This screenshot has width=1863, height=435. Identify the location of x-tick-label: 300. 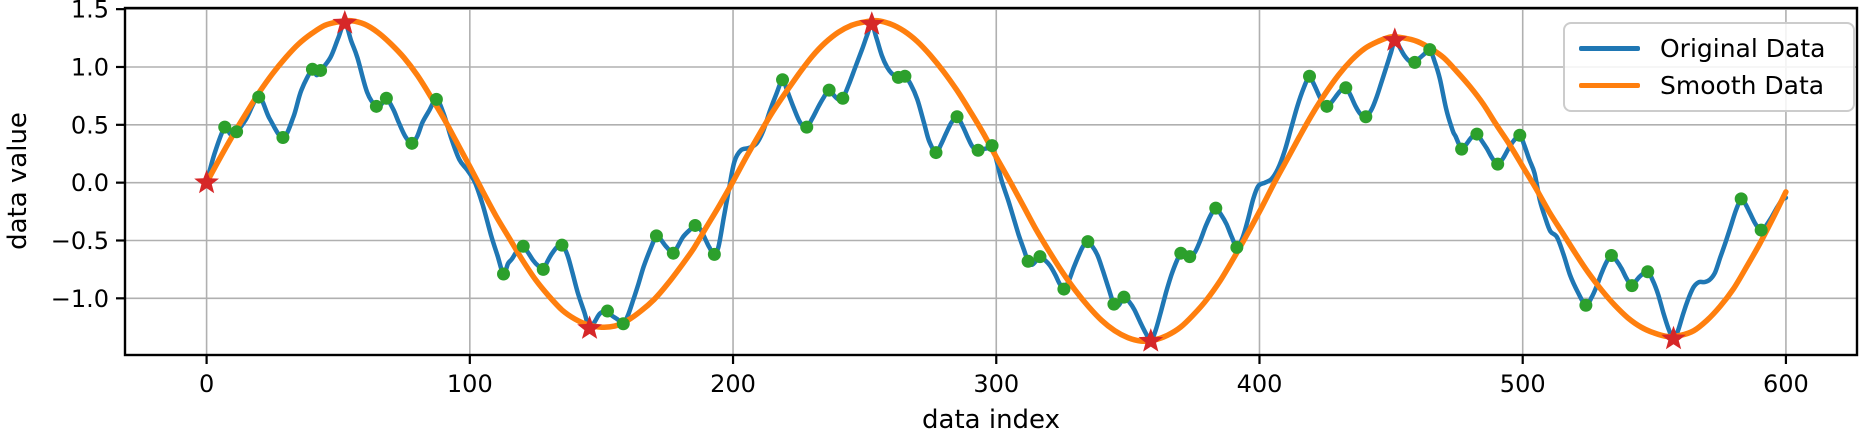
(996, 384).